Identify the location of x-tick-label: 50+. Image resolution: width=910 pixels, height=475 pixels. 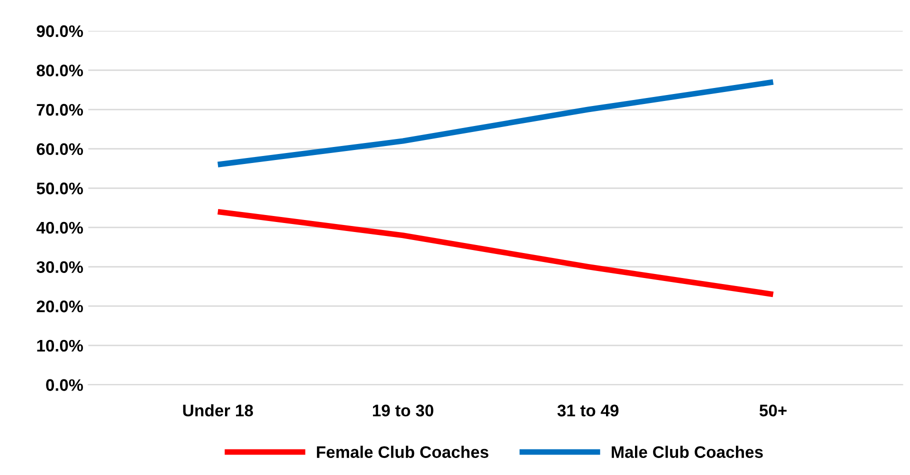
(773, 410).